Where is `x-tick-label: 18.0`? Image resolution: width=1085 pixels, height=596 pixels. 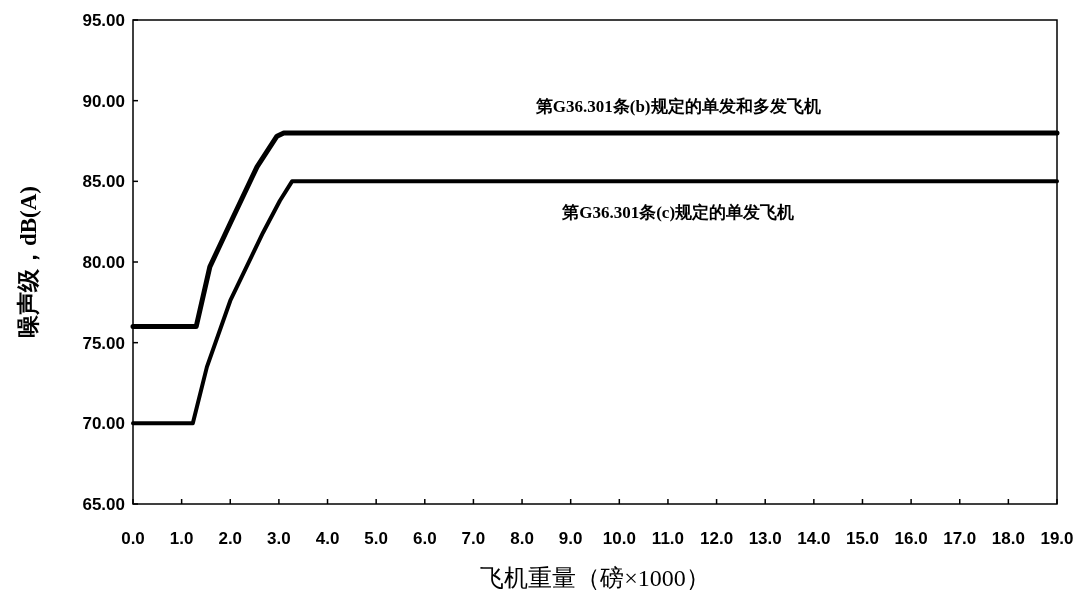
x-tick-label: 18.0 is located at coordinates (1008, 538).